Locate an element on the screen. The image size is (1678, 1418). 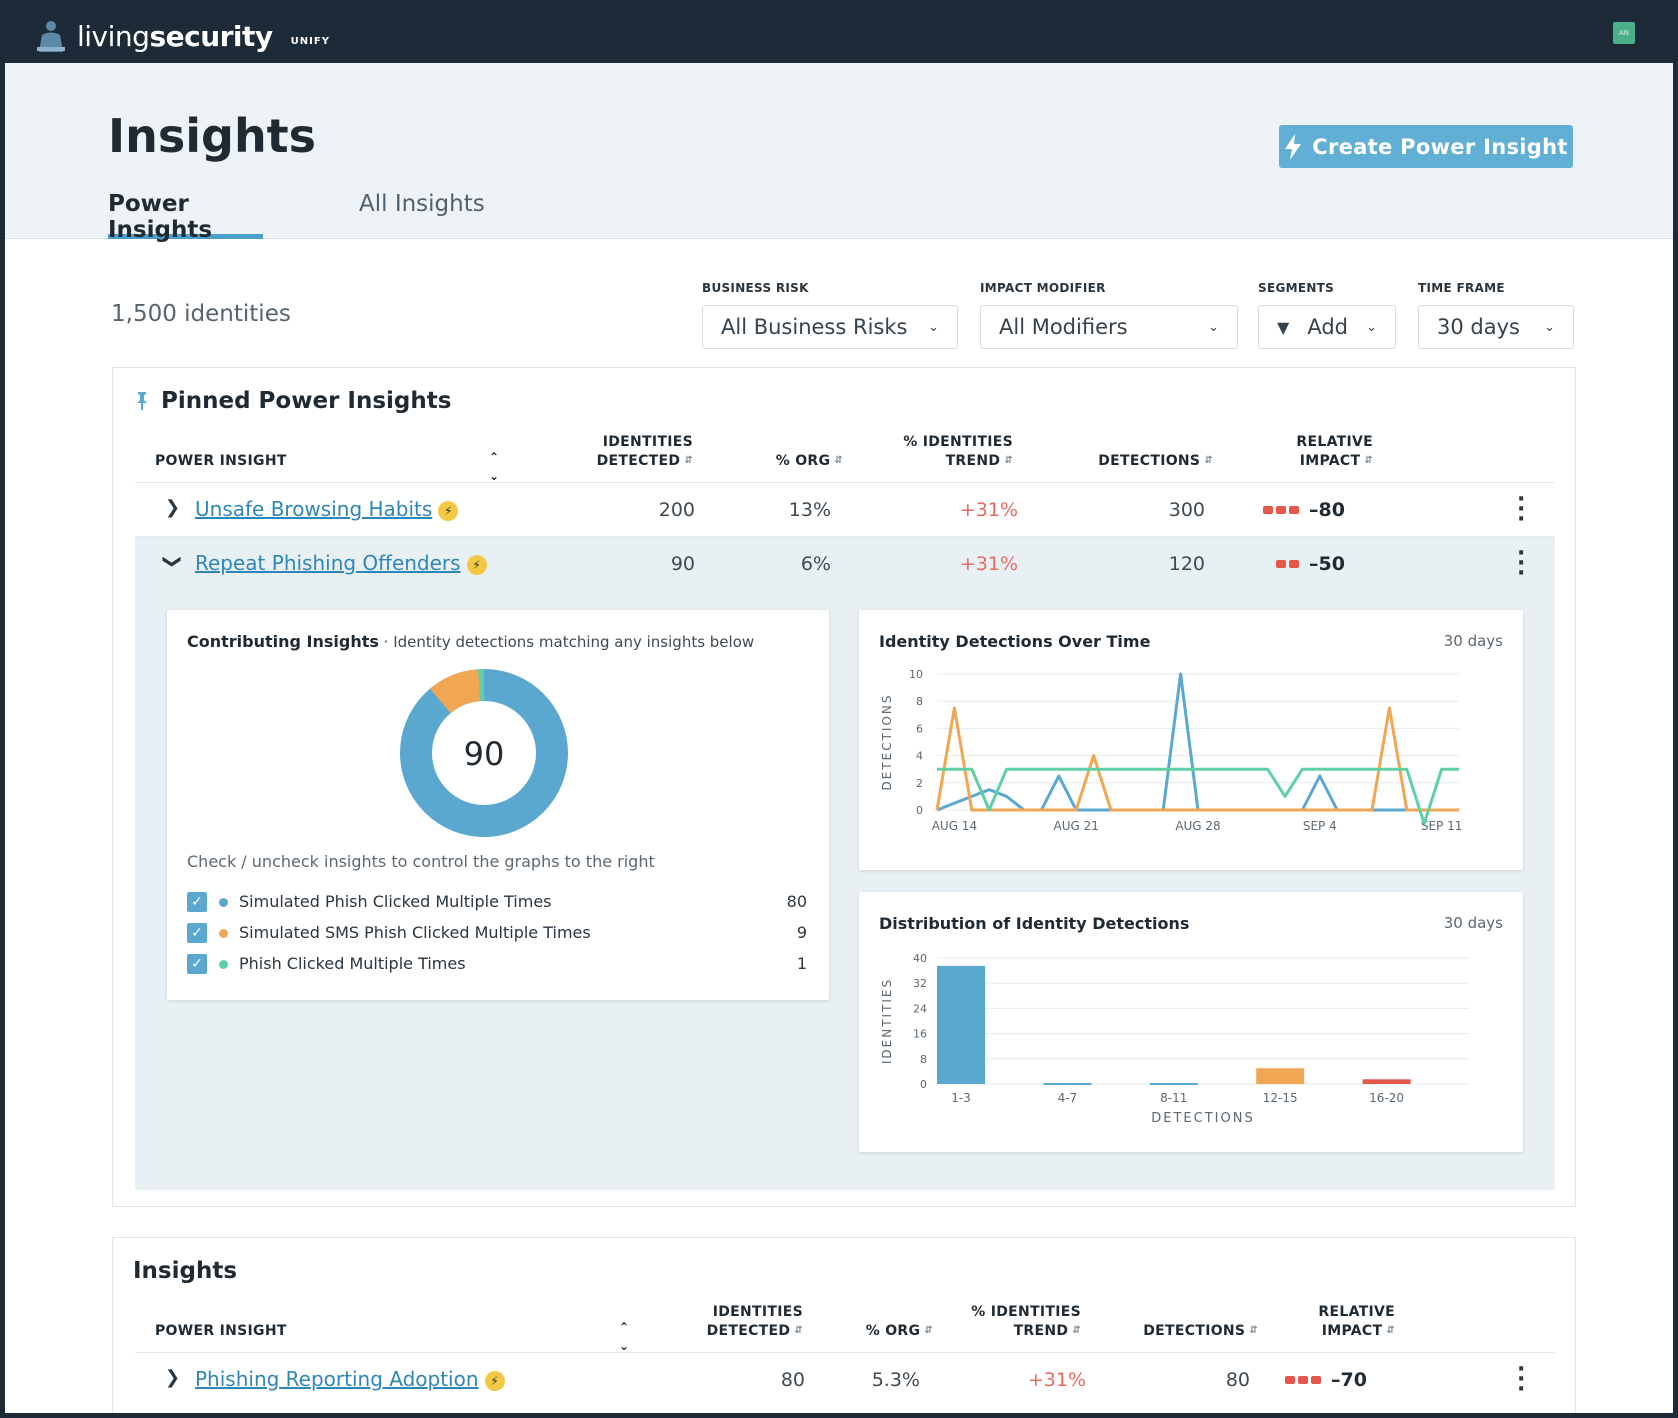
legend-label: Phish Clicked Multiple Times is located at coordinates (352, 963).